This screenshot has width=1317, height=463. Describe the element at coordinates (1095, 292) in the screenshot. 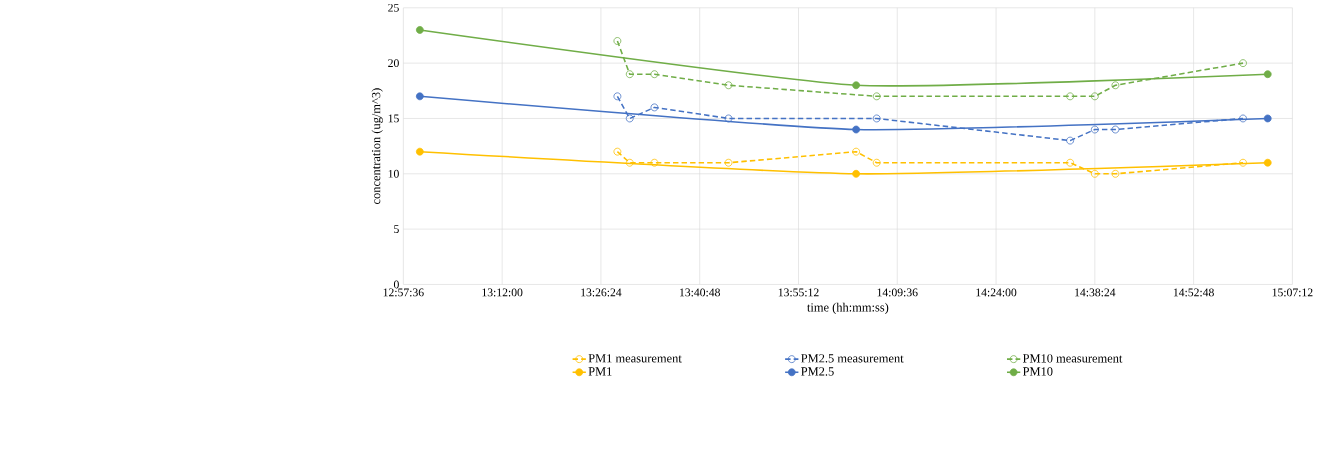

I see `x-tick-label: 14:38:24` at that location.